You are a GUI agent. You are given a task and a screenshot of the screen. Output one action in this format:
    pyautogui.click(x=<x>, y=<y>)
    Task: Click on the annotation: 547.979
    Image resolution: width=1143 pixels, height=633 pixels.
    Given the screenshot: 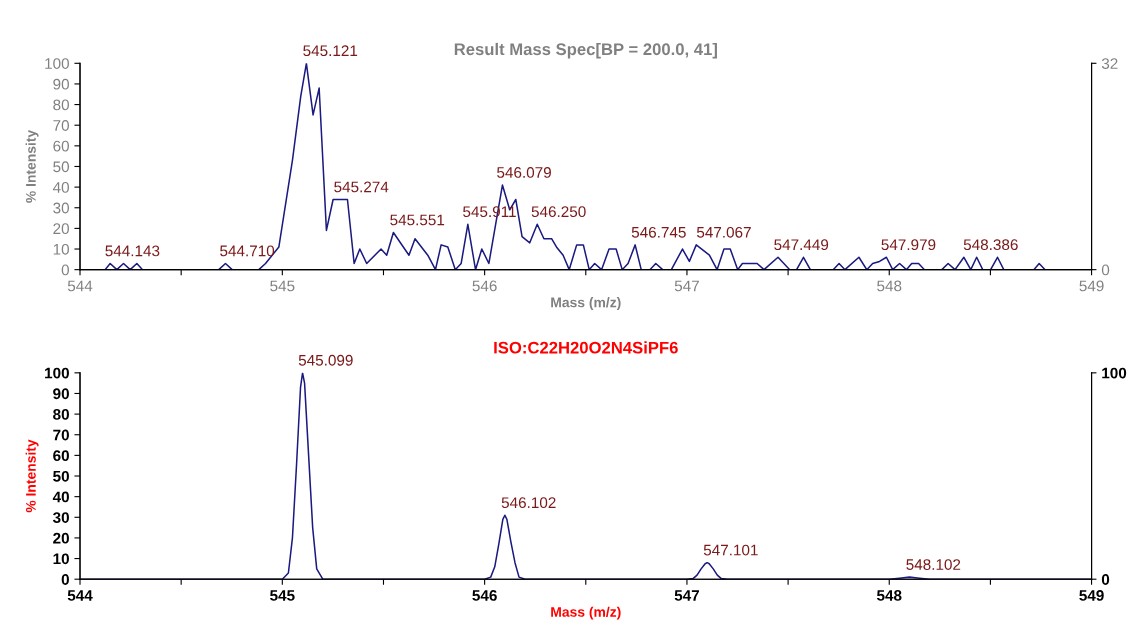 What is the action you would take?
    pyautogui.click(x=908, y=245)
    